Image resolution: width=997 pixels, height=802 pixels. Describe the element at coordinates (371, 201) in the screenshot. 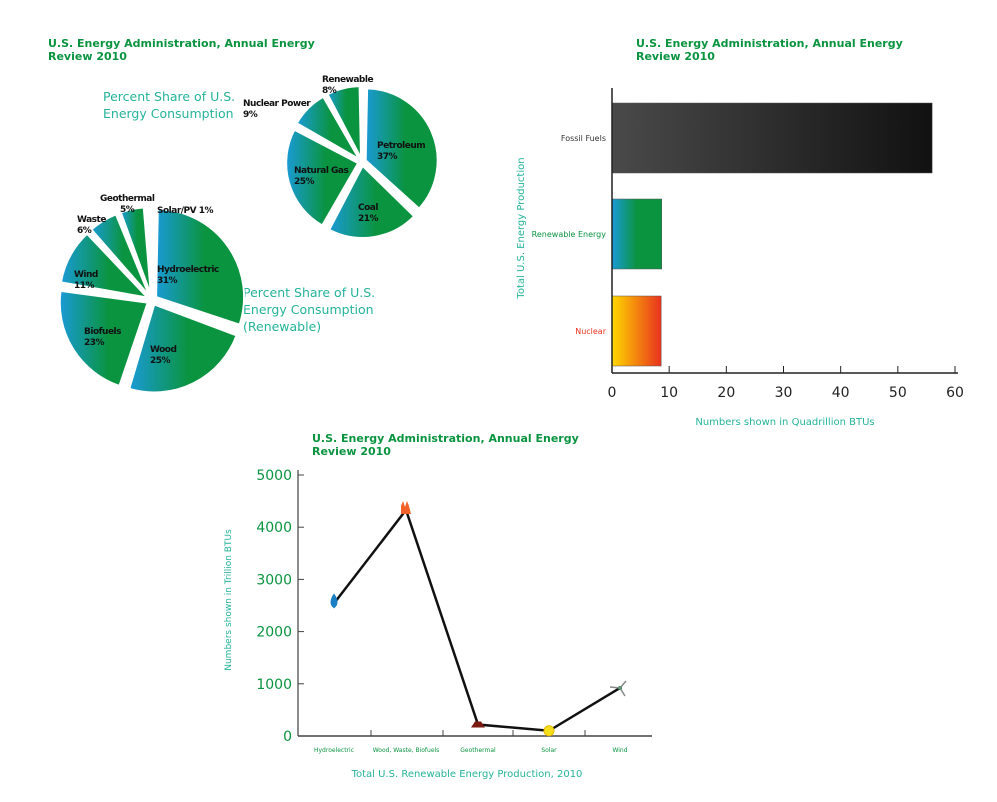

I see `pie-slice-coal` at that location.